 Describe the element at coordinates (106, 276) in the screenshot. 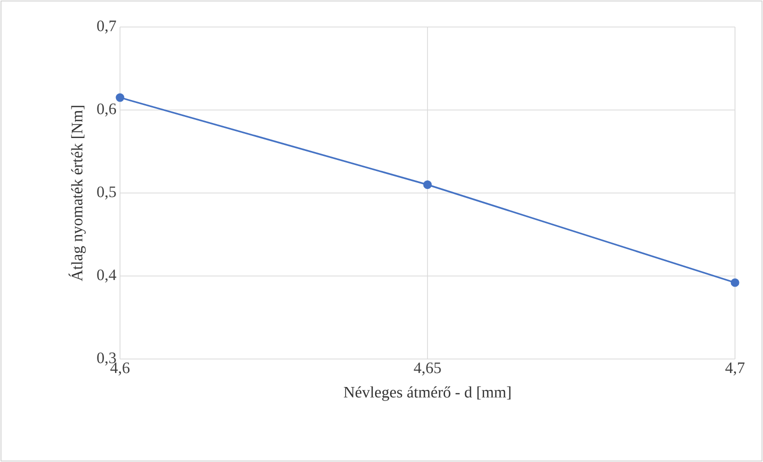

I see `y-tick-label: 0,4` at that location.